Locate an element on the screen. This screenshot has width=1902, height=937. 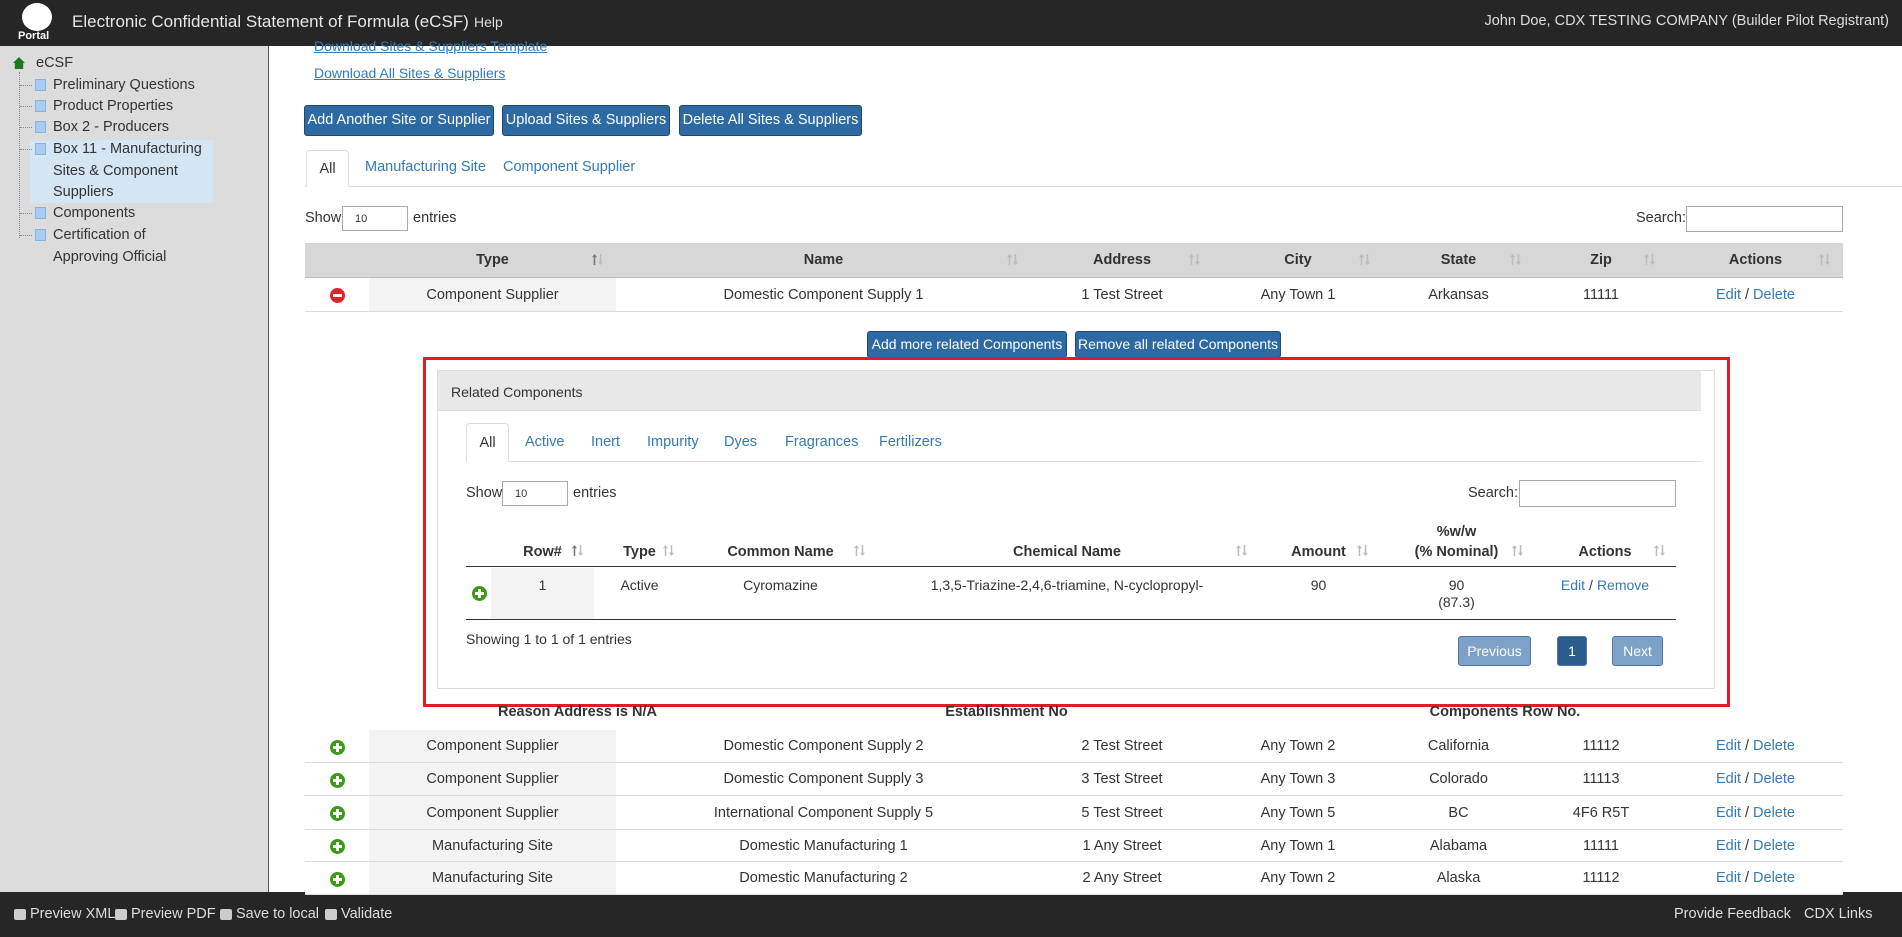
top-bar is located at coordinates (951, 23).